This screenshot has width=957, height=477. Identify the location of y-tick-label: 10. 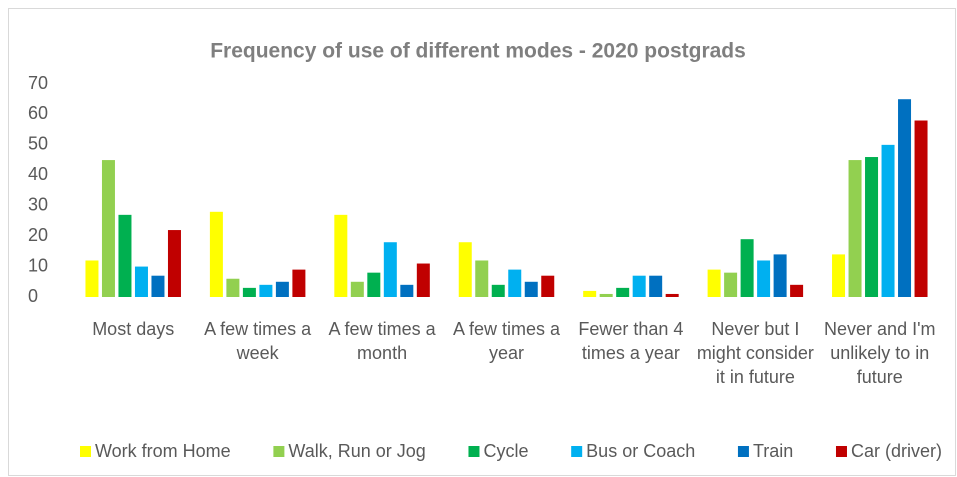
(38, 265).